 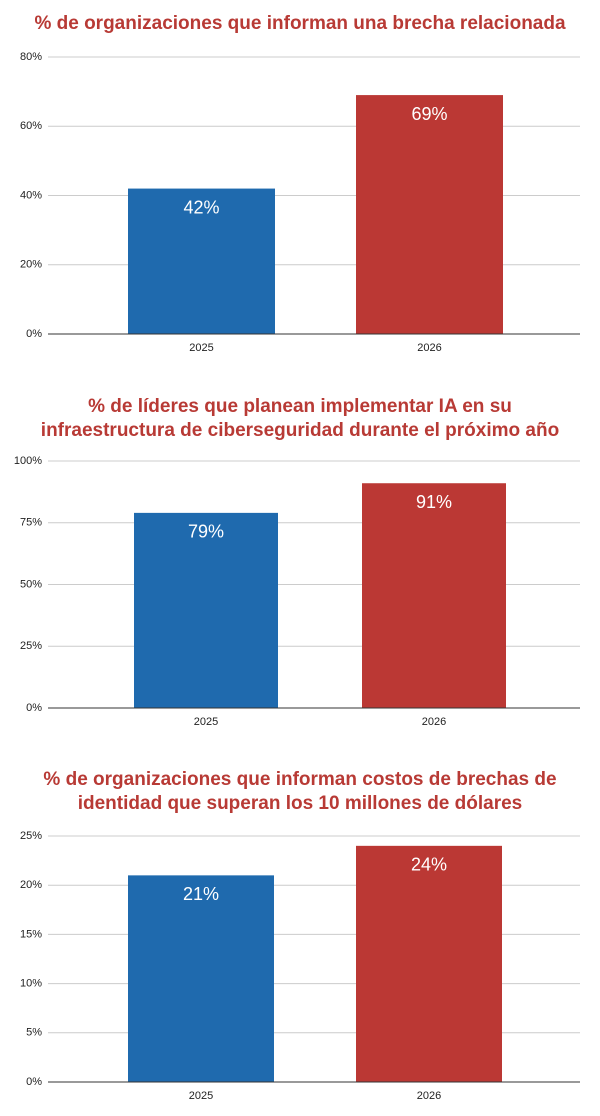 I want to click on value-label: 79%, so click(x=206, y=532).